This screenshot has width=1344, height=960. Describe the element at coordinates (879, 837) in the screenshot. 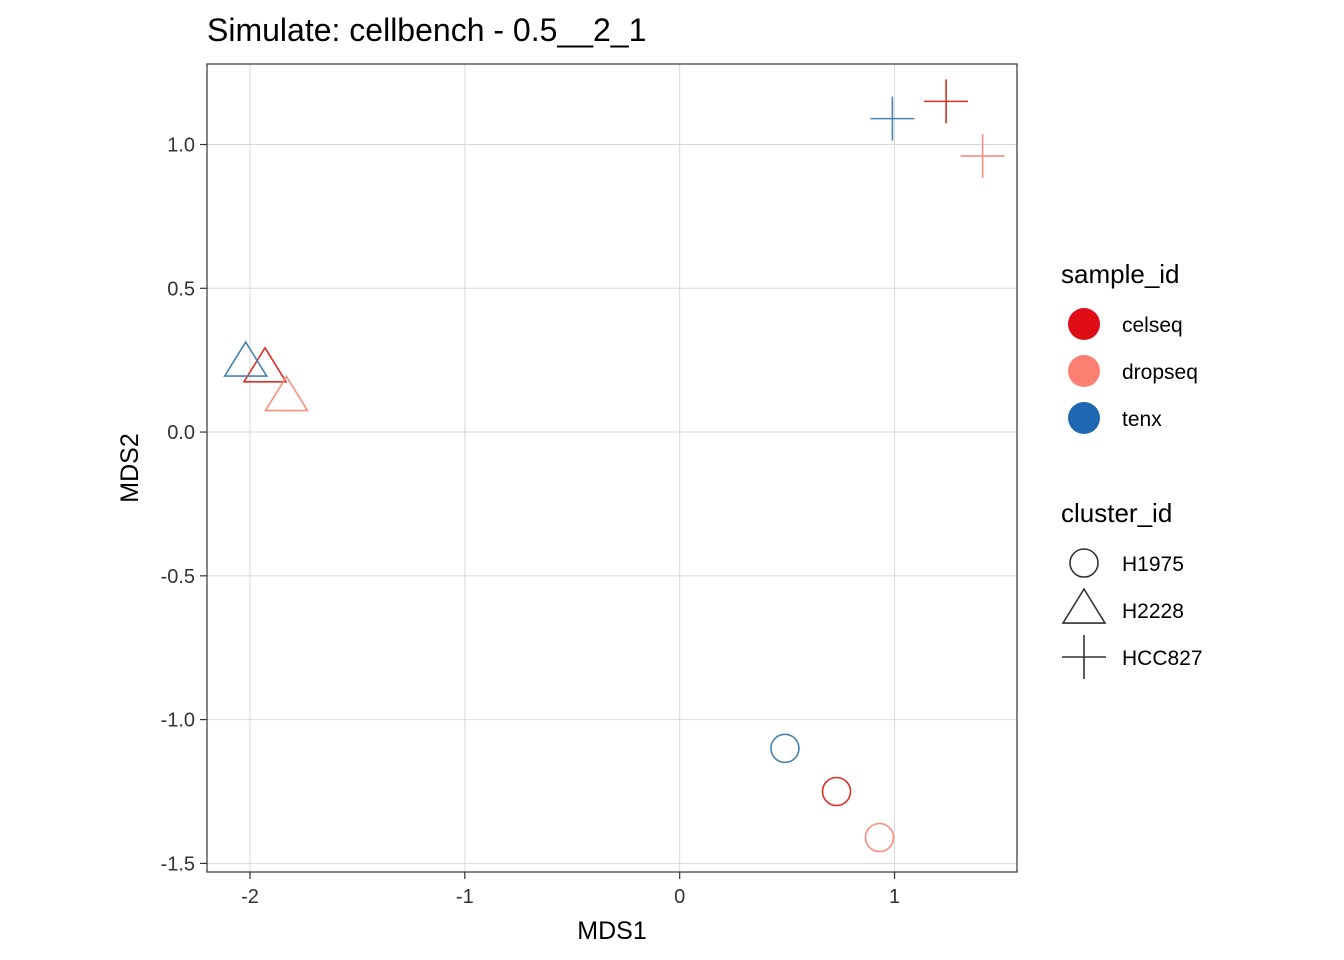

I see `point-dropseq-h1975` at that location.